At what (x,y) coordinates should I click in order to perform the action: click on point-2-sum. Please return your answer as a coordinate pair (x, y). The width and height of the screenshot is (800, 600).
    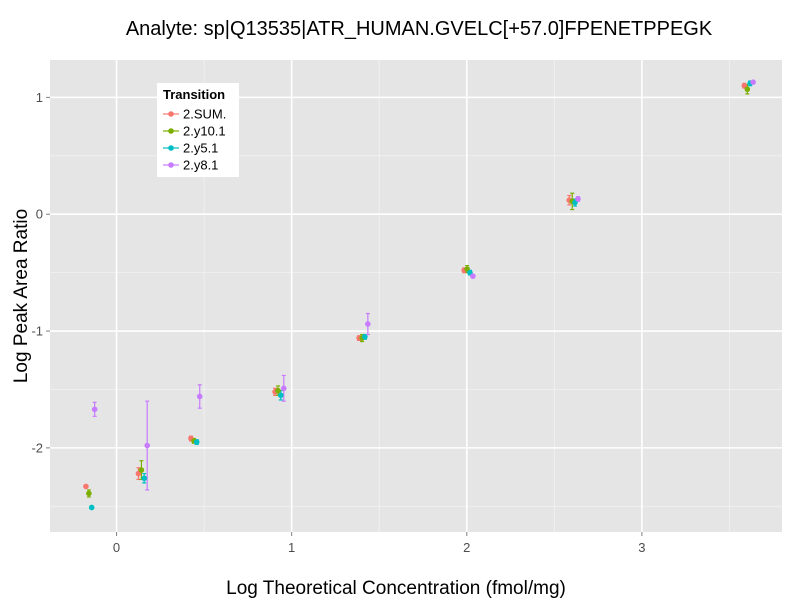
    Looking at the image, I should click on (86, 486).